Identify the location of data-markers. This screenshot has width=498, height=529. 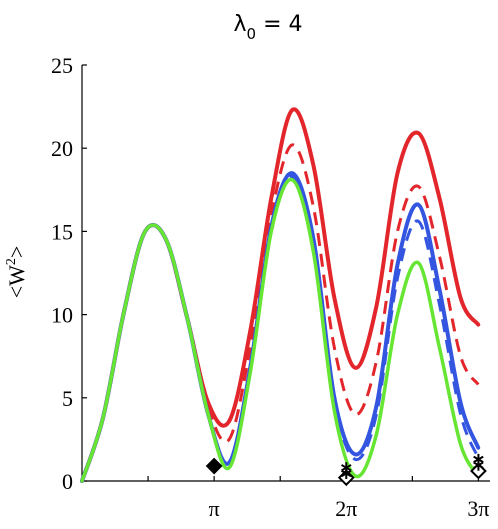
(346, 470).